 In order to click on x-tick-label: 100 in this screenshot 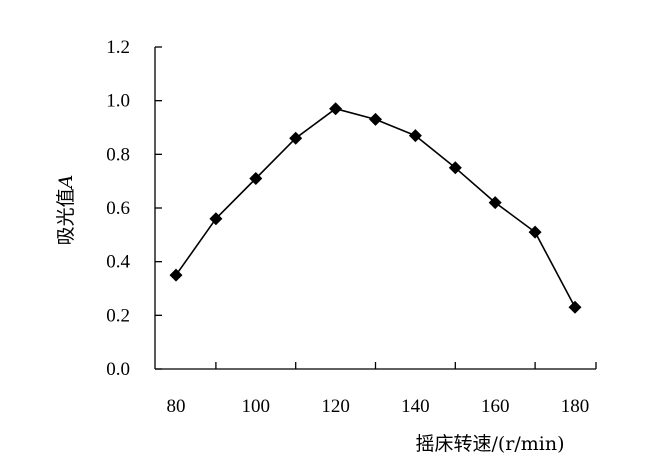, I will do `click(256, 406)`.